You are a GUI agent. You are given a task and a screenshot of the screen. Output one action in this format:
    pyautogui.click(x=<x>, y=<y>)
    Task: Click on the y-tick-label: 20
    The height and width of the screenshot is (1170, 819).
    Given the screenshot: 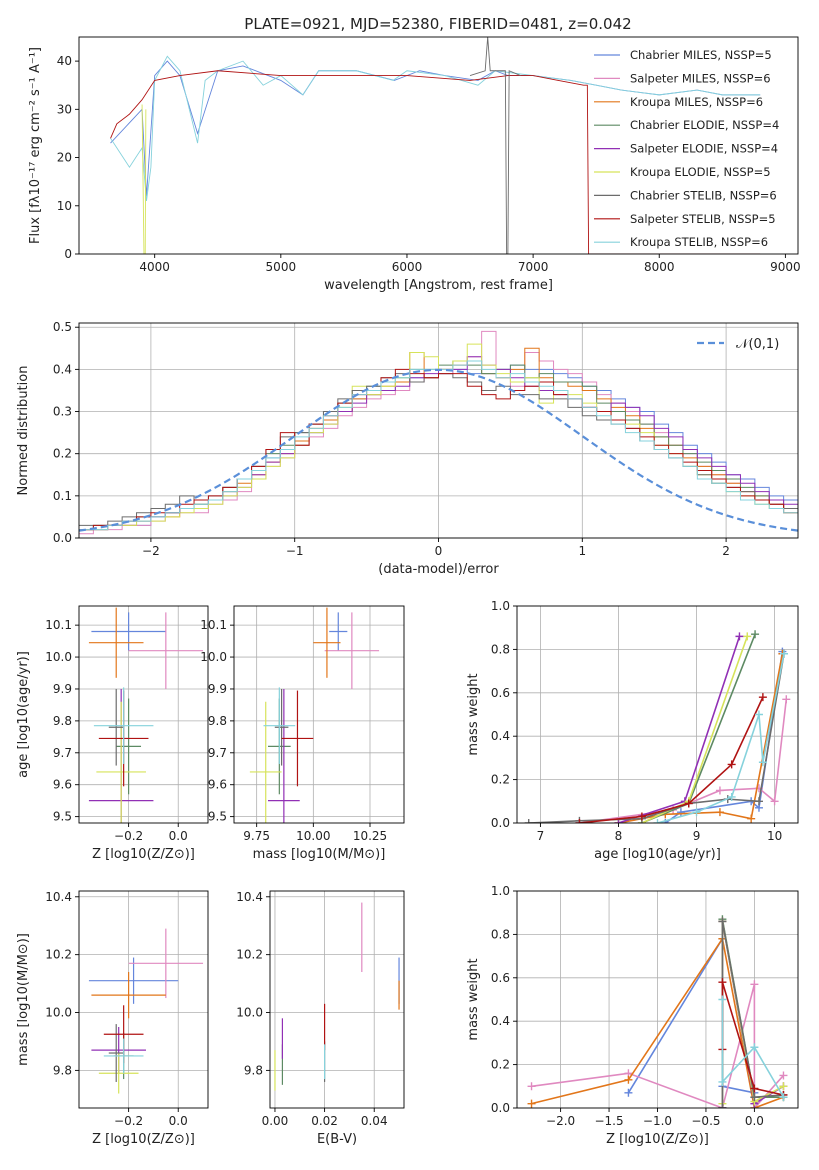 What is the action you would take?
    pyautogui.click(x=64, y=158)
    